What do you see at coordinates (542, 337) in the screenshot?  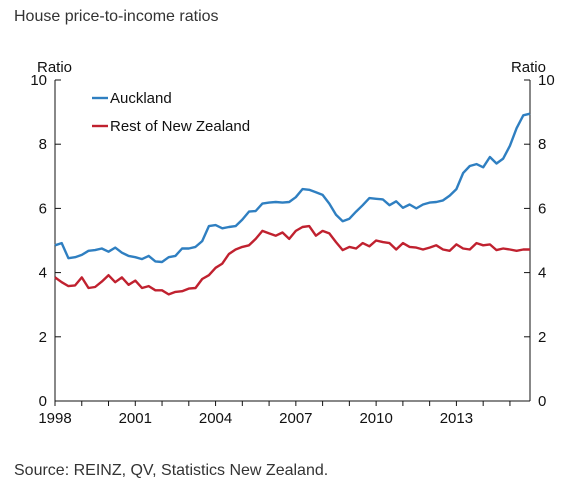 I see `y-tick-label-right: 2` at bounding box center [542, 337].